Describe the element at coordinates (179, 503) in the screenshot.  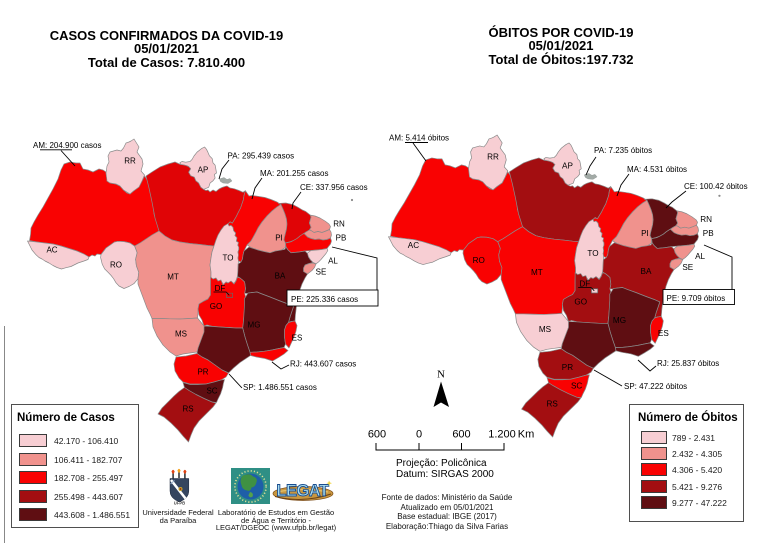
I see `svg-text: UFPB` at that location.